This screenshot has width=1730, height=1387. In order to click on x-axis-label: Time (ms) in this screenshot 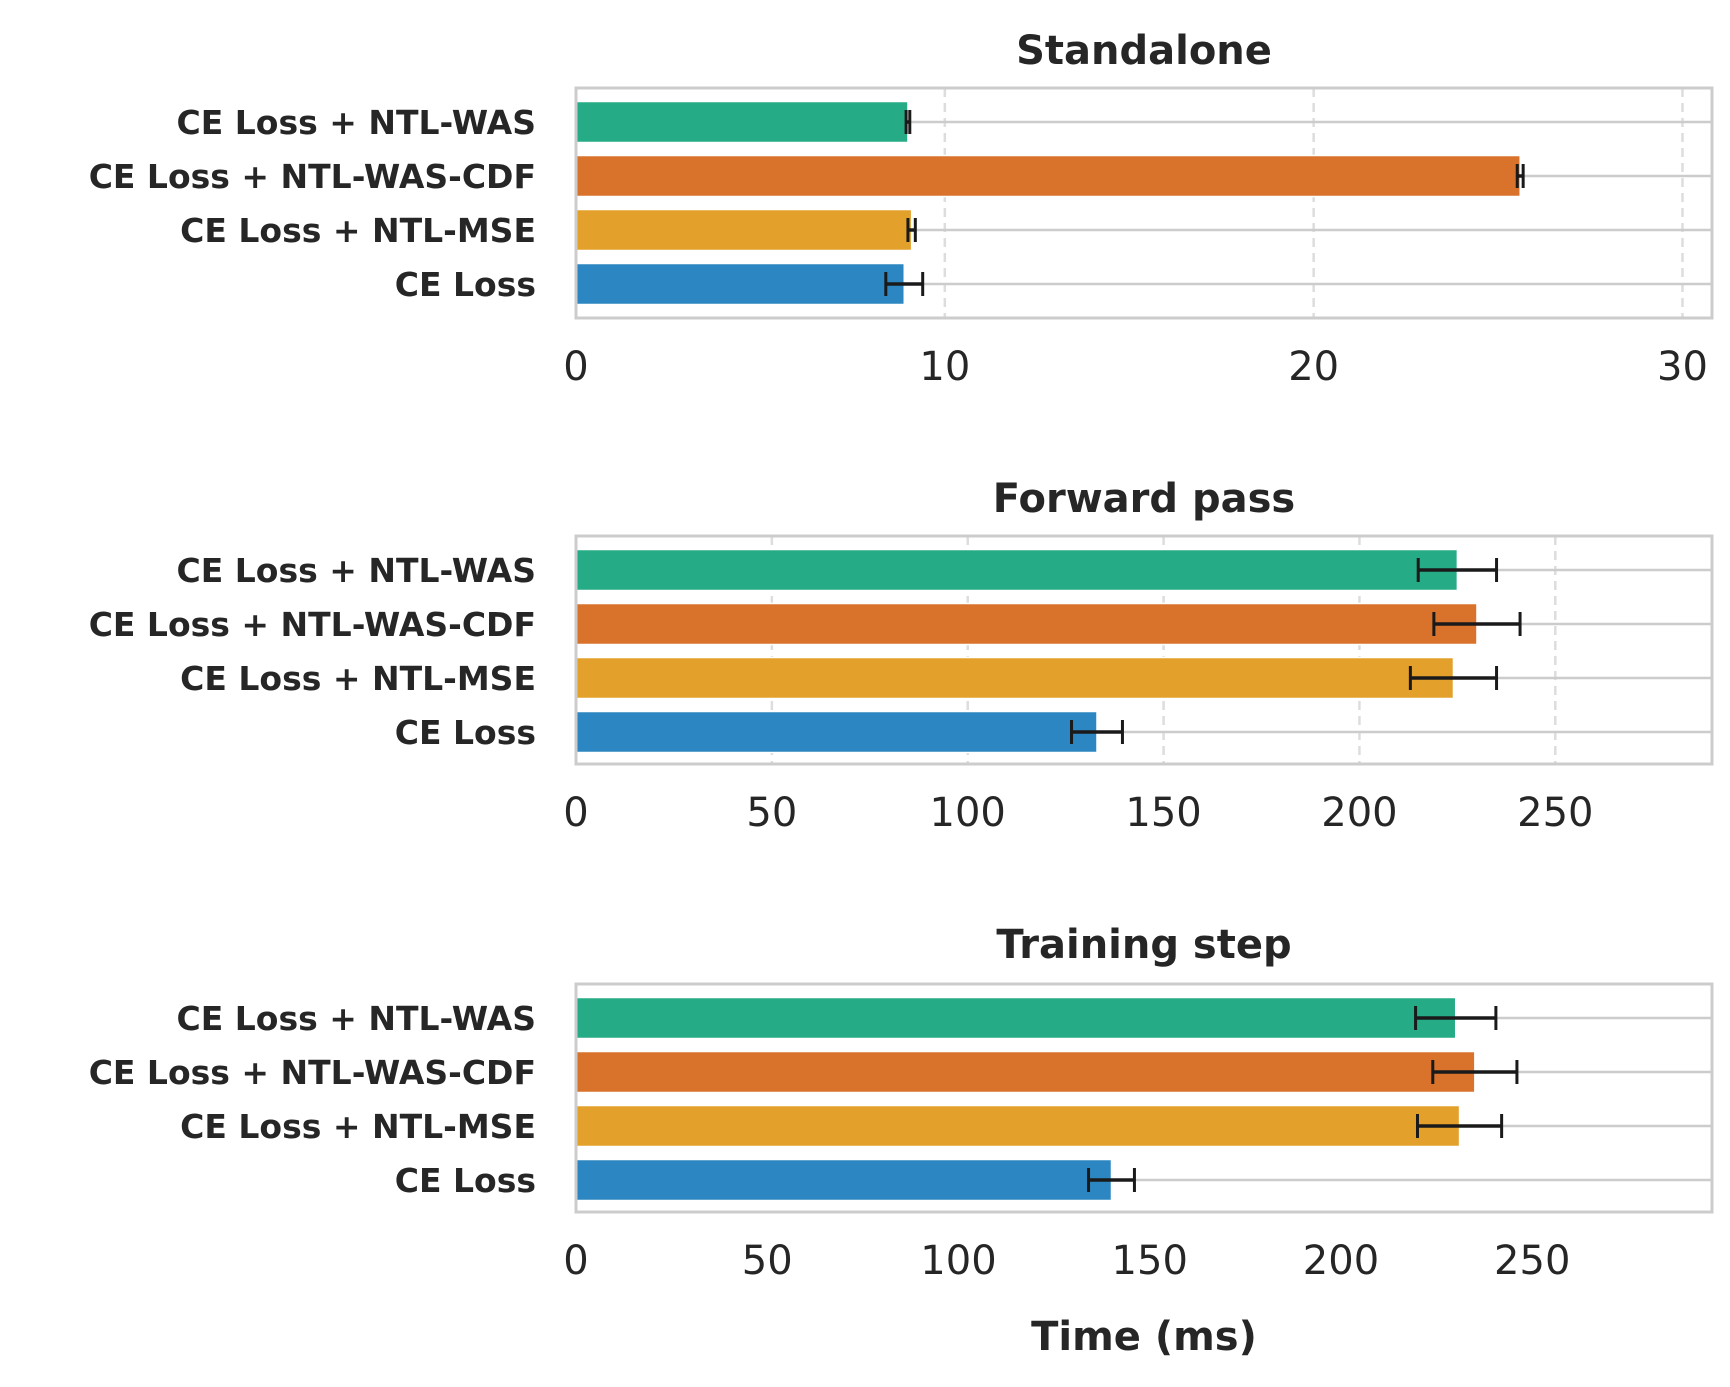, I will do `click(1144, 1337)`.